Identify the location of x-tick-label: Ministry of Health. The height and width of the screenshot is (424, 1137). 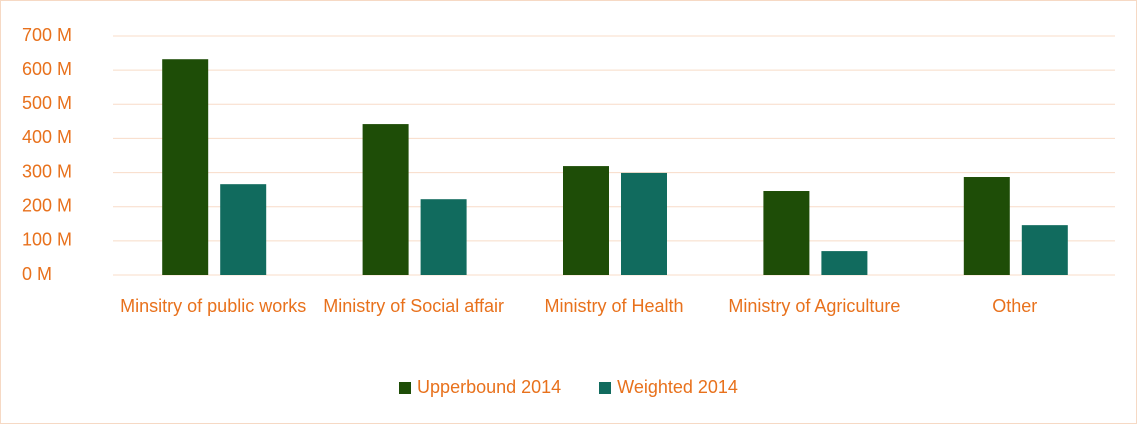
(614, 306).